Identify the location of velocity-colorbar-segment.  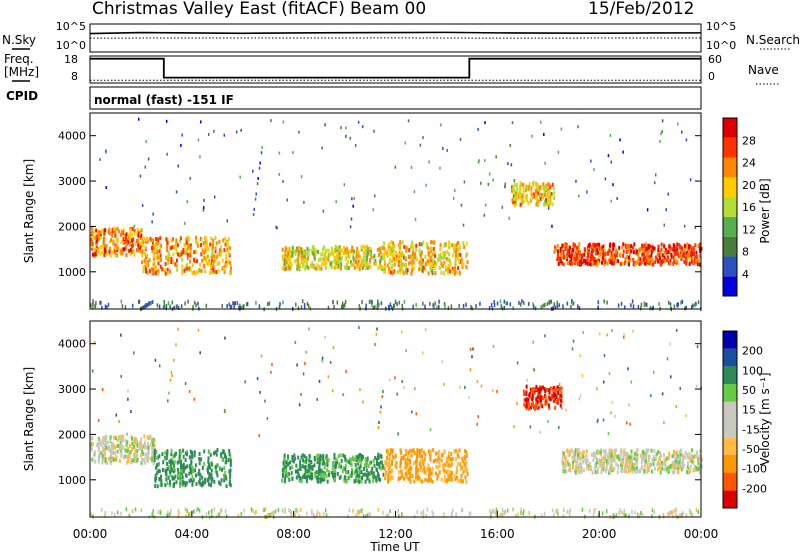
(730, 429).